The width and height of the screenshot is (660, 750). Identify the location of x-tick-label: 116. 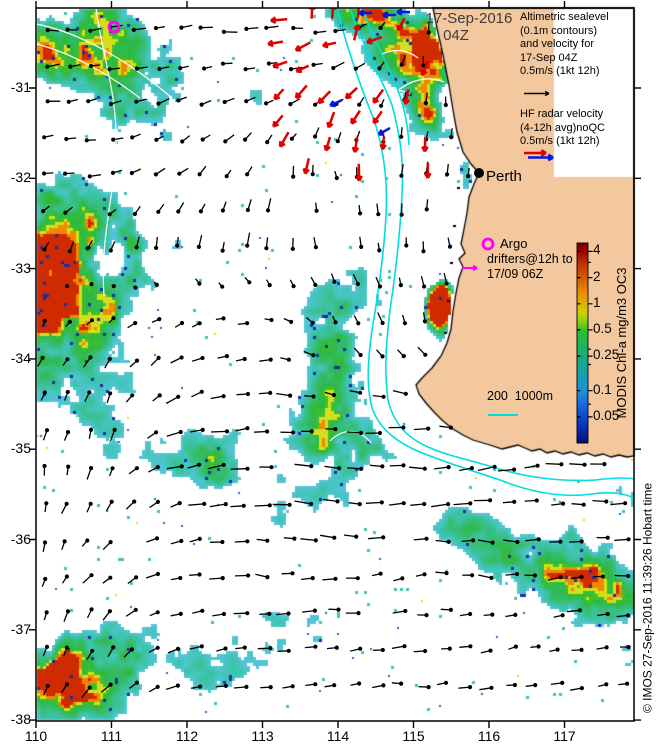
(489, 736).